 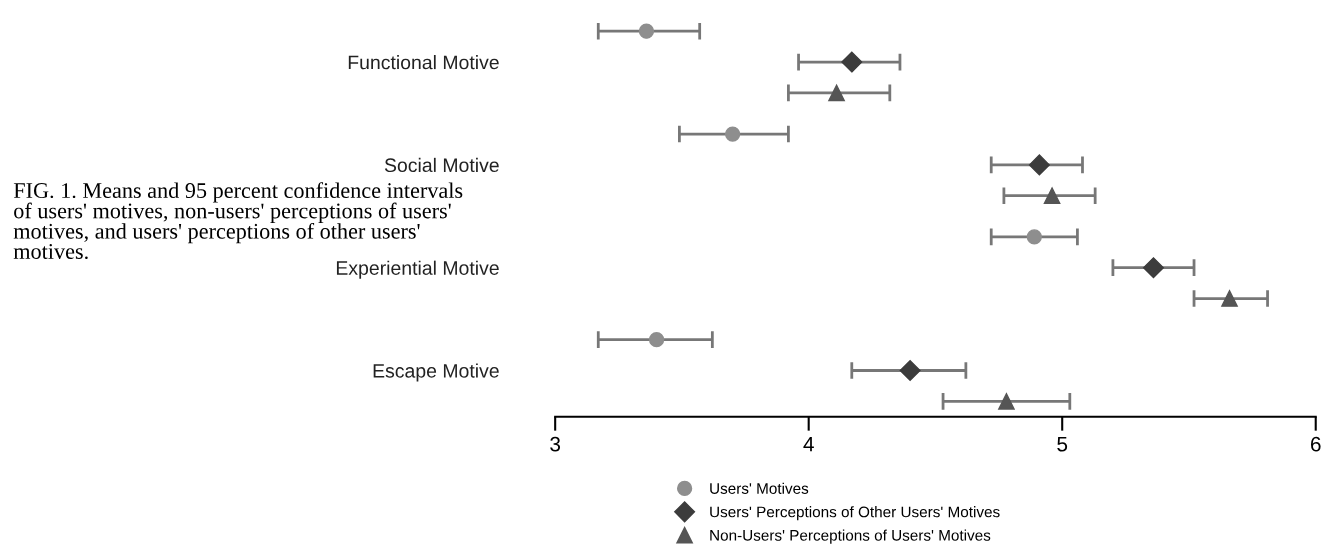 What do you see at coordinates (759, 488) in the screenshot?
I see `legend-label: Users' Motives` at bounding box center [759, 488].